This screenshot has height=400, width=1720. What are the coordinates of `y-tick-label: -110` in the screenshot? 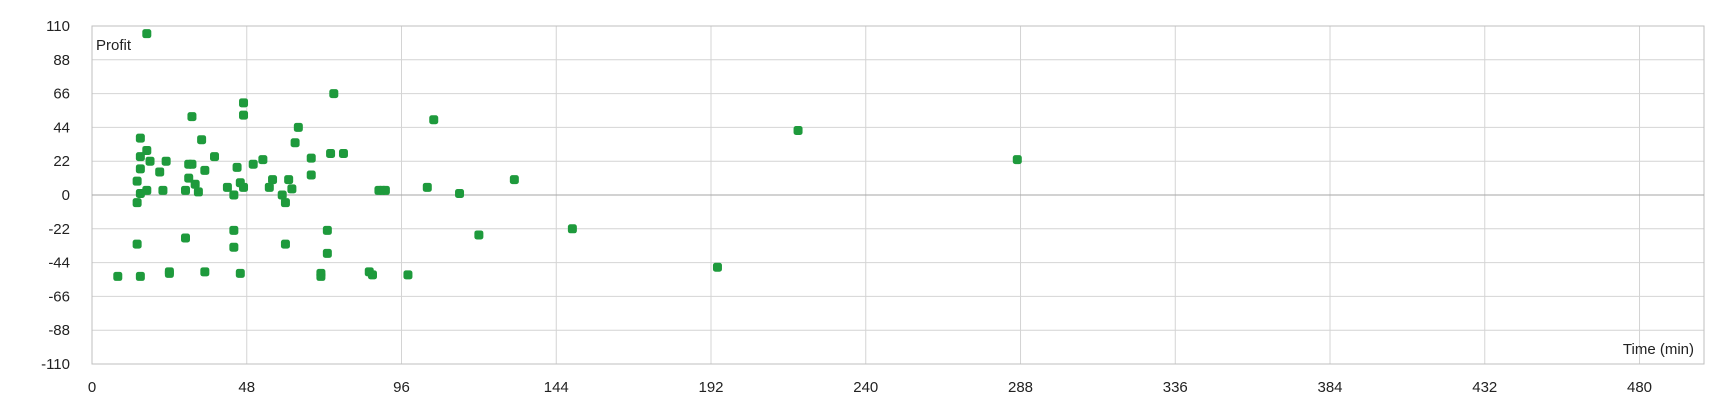 It's located at (55, 364).